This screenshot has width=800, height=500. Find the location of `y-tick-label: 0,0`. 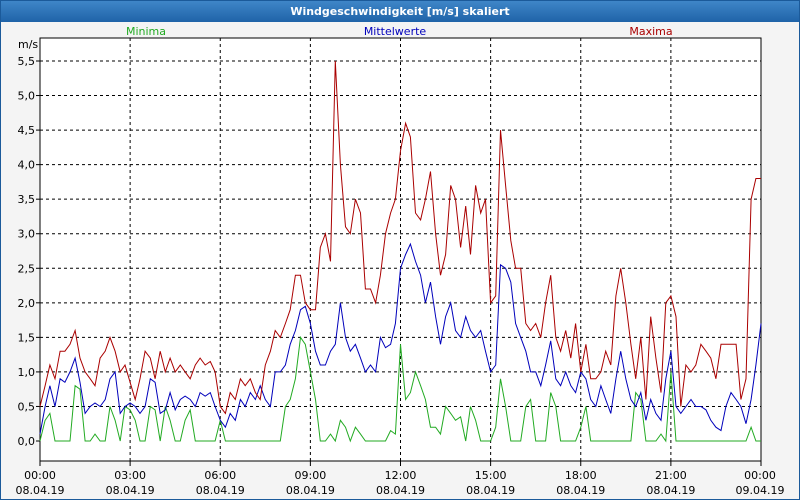

y-tick-label: 0,0 is located at coordinates (27, 441).